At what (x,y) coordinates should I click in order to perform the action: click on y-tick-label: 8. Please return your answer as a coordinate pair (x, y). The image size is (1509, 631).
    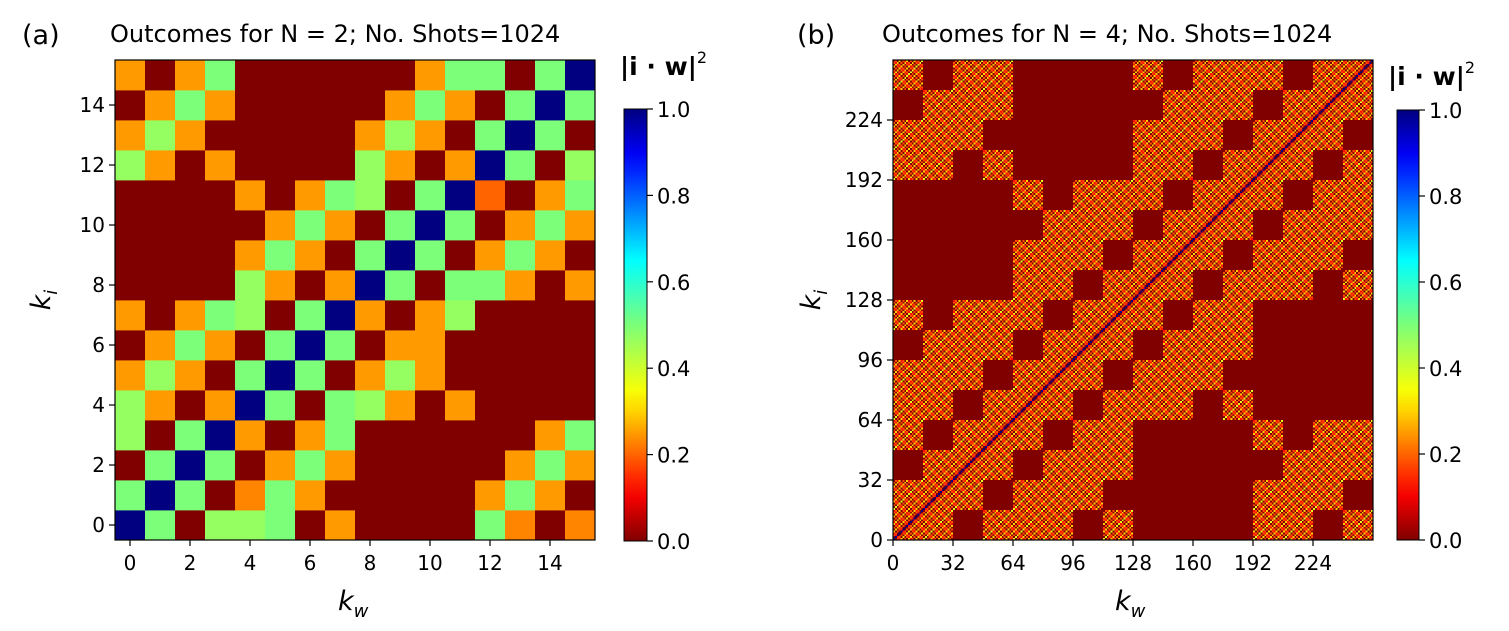
    Looking at the image, I should click on (98, 285).